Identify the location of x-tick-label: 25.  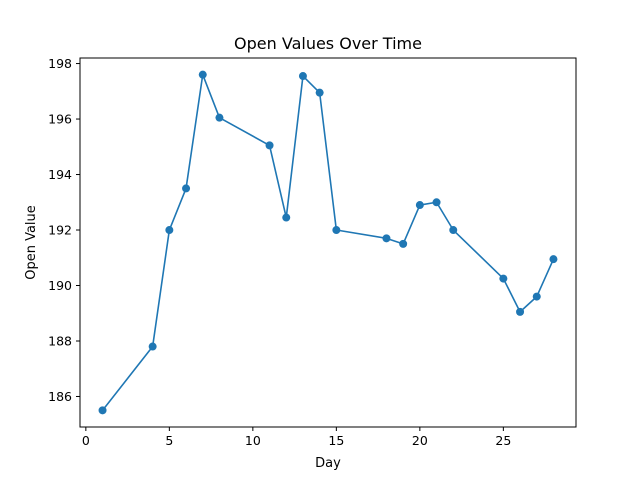
(503, 440).